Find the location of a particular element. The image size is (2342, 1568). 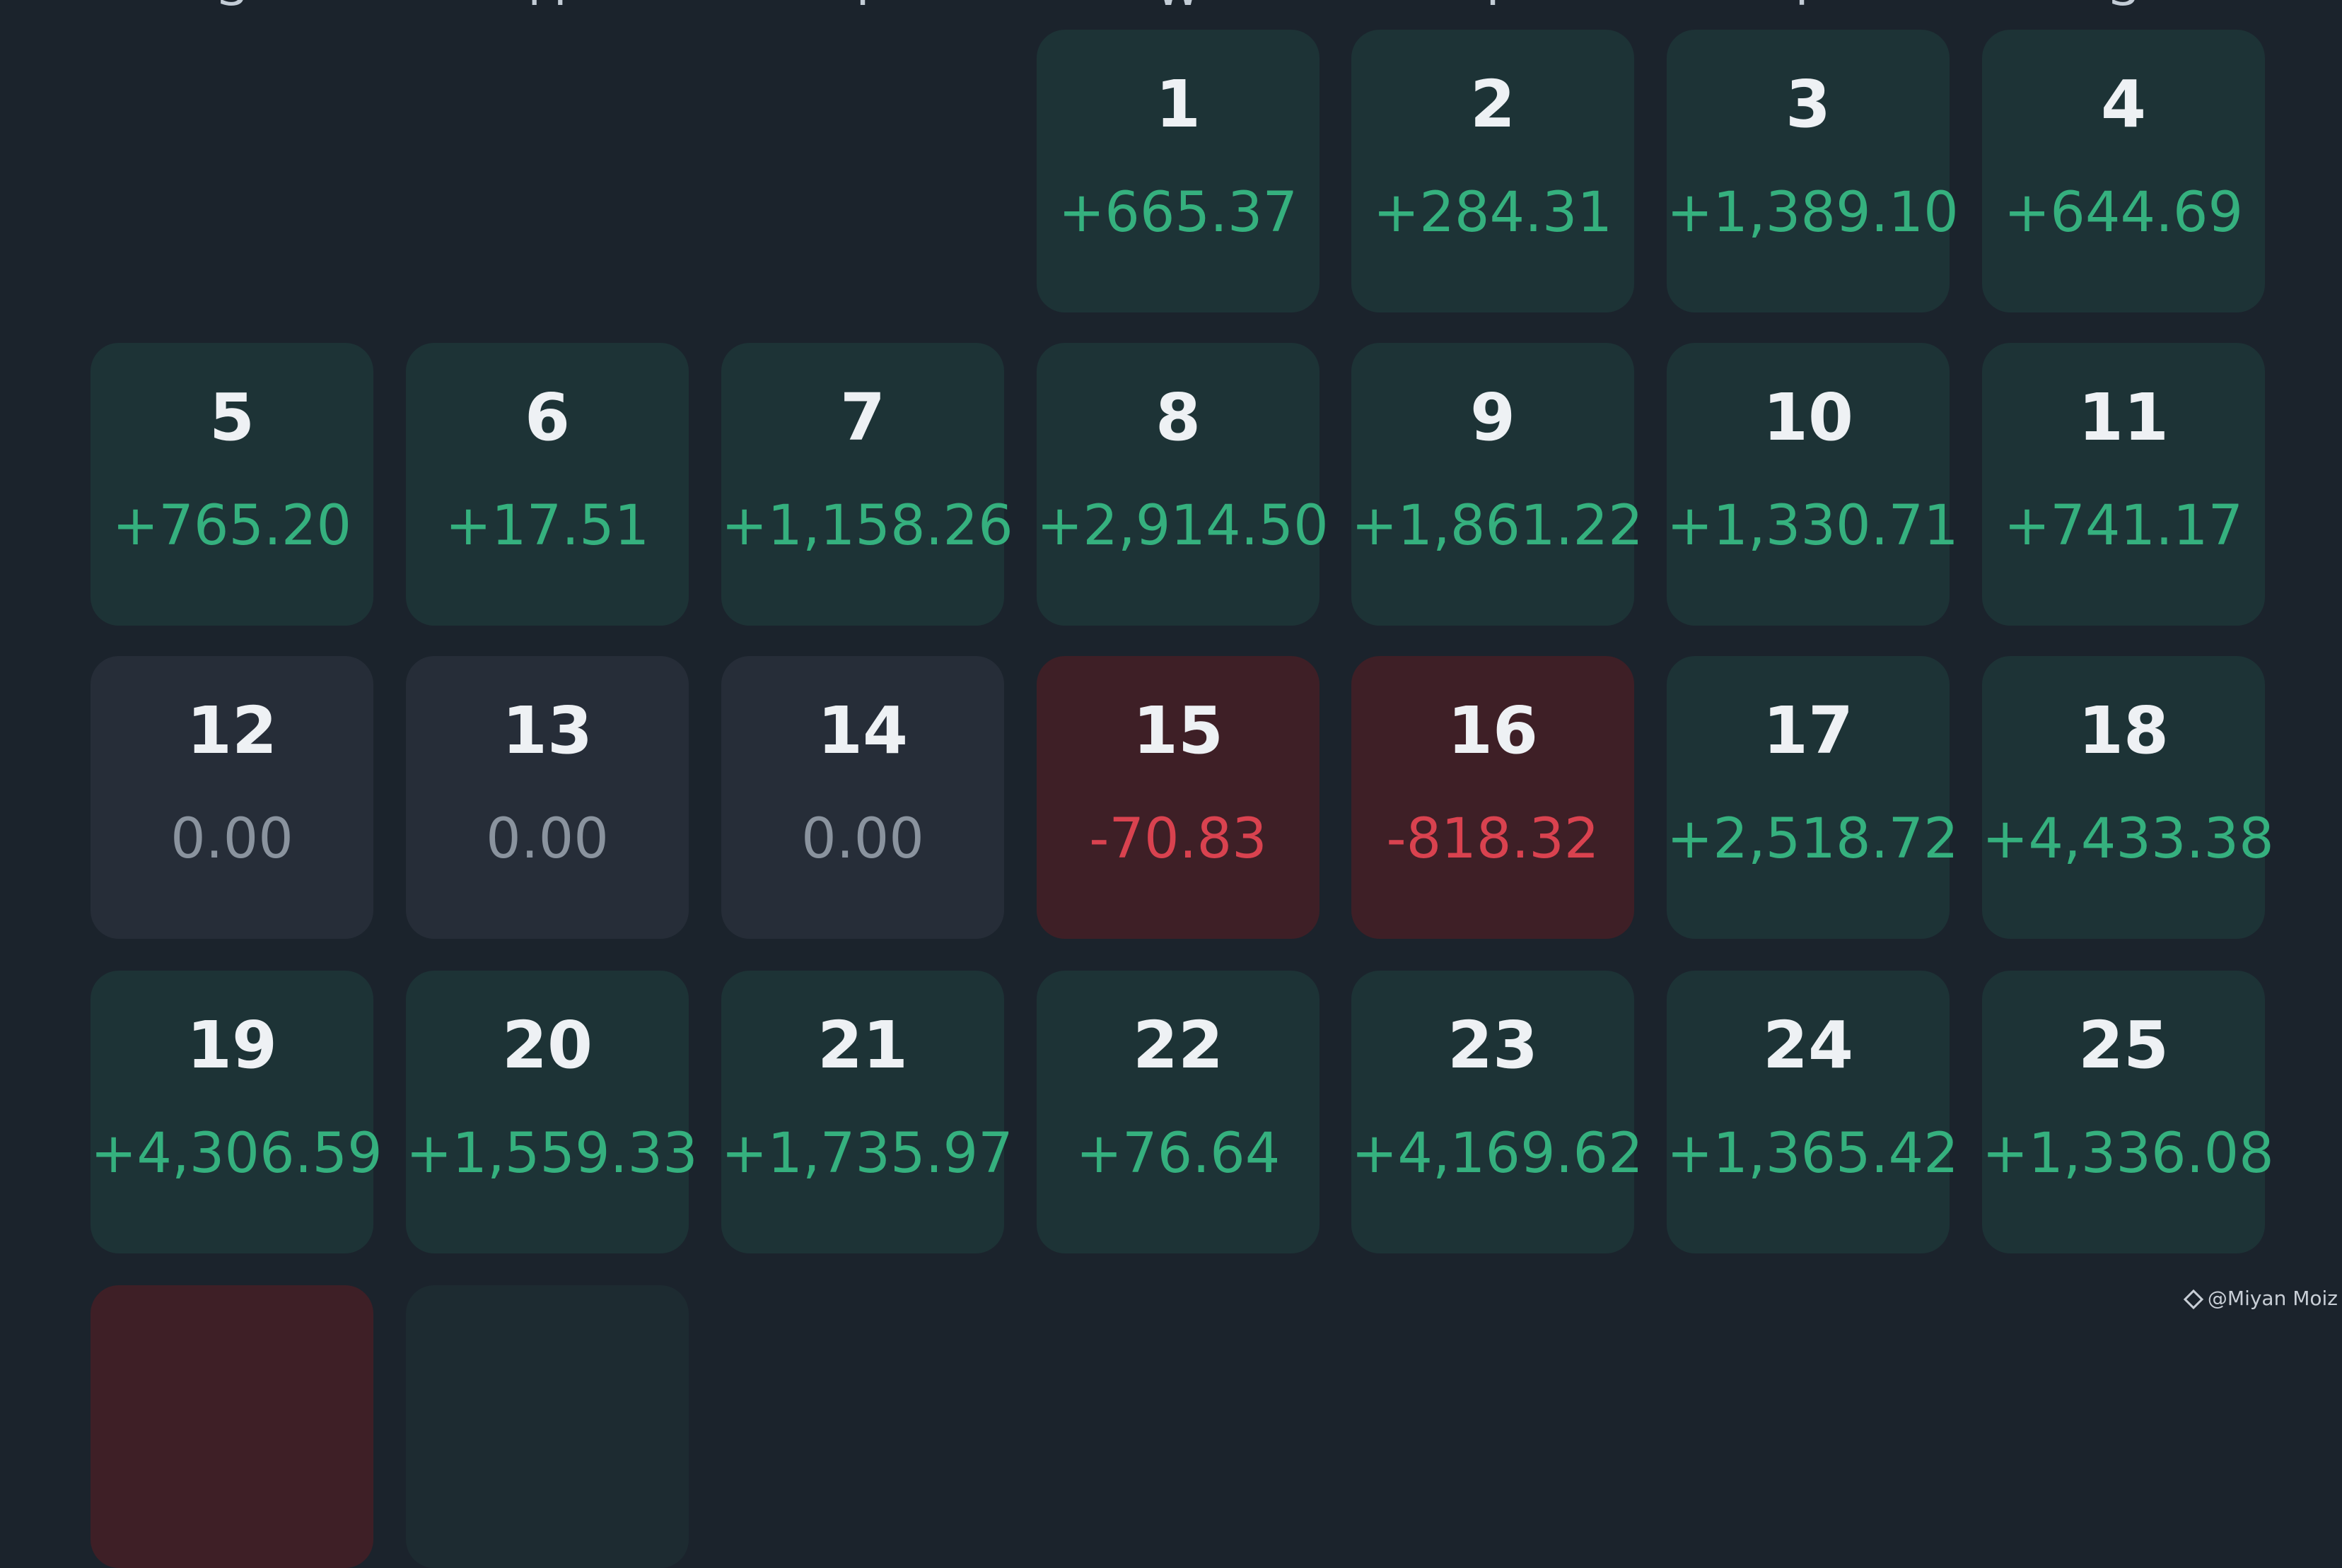

day-number: 5 is located at coordinates (232, 417).